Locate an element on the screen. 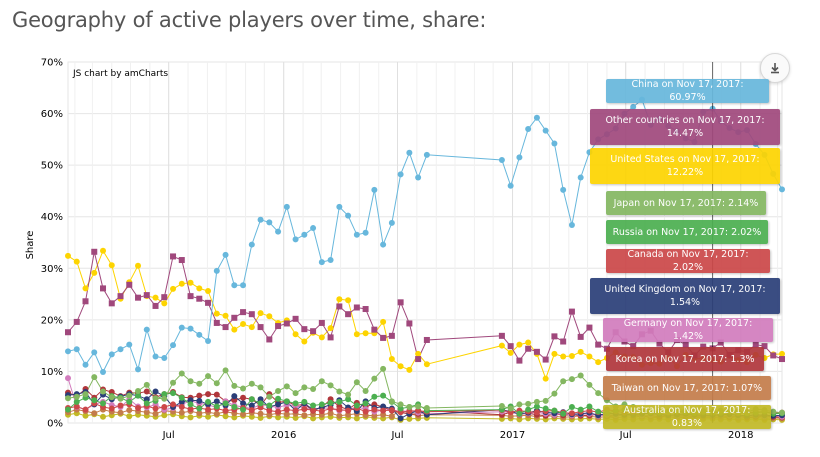 Image resolution: width=820 pixels, height=457 pixels. chart-credit: JS chart by amCharts is located at coordinates (120, 74).